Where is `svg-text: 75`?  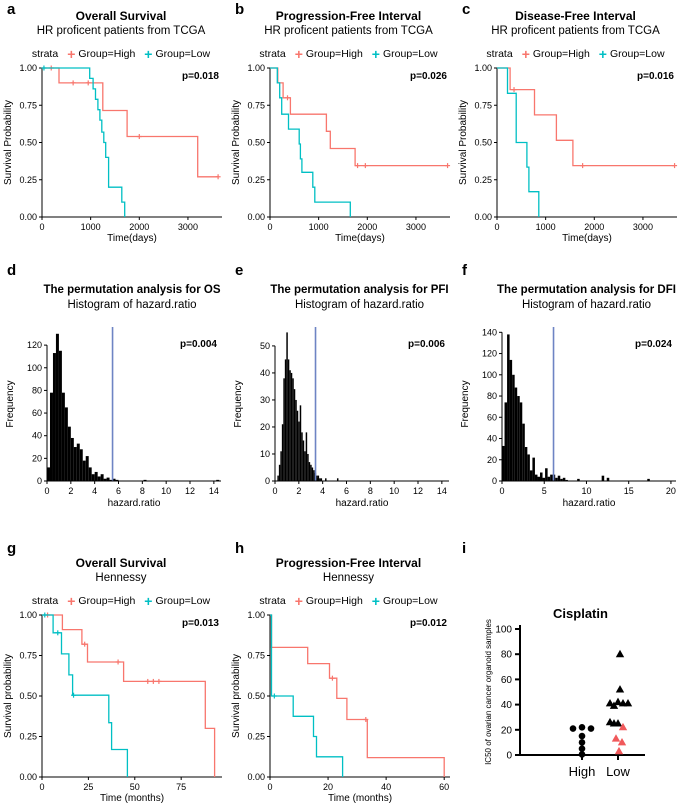
svg-text: 75 is located at coordinates (181, 787).